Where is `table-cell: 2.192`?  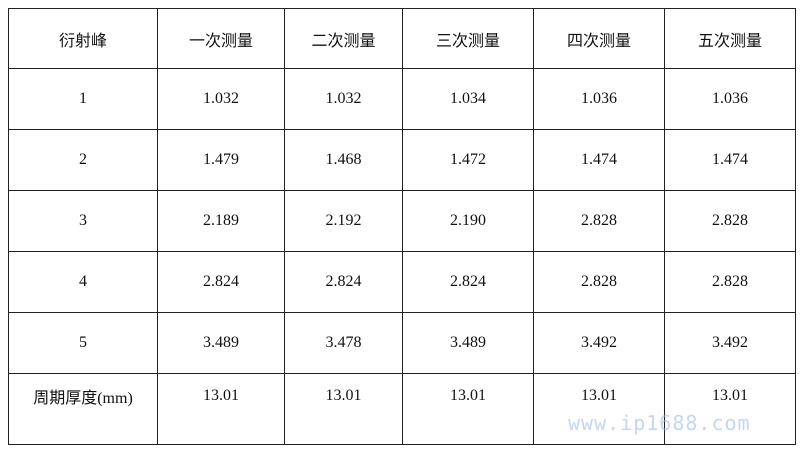
table-cell: 2.192 is located at coordinates (343, 221).